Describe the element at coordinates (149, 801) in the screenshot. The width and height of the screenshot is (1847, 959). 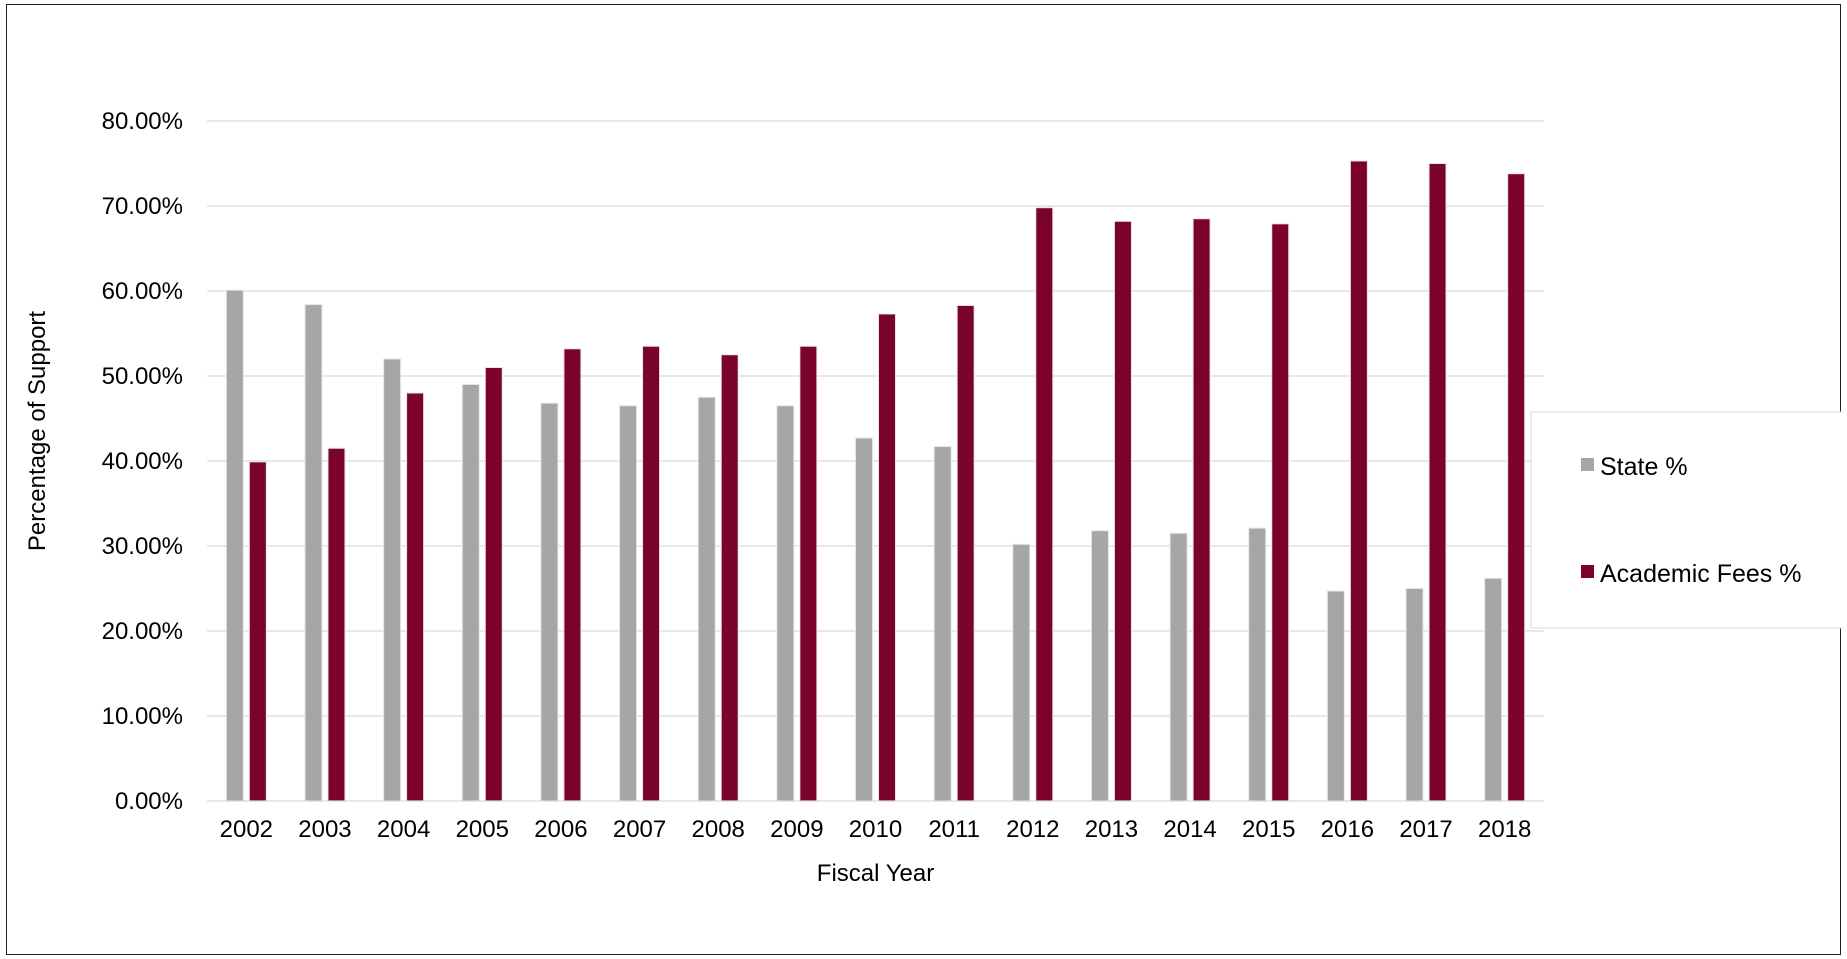
I see `y-tick-label: 0.00%` at that location.